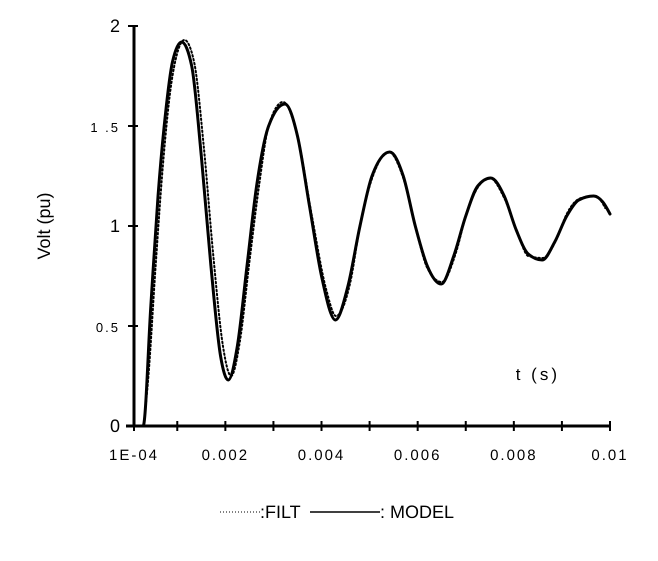 Image resolution: width=658 pixels, height=561 pixels. I want to click on legend-label: : MODEL, so click(417, 512).